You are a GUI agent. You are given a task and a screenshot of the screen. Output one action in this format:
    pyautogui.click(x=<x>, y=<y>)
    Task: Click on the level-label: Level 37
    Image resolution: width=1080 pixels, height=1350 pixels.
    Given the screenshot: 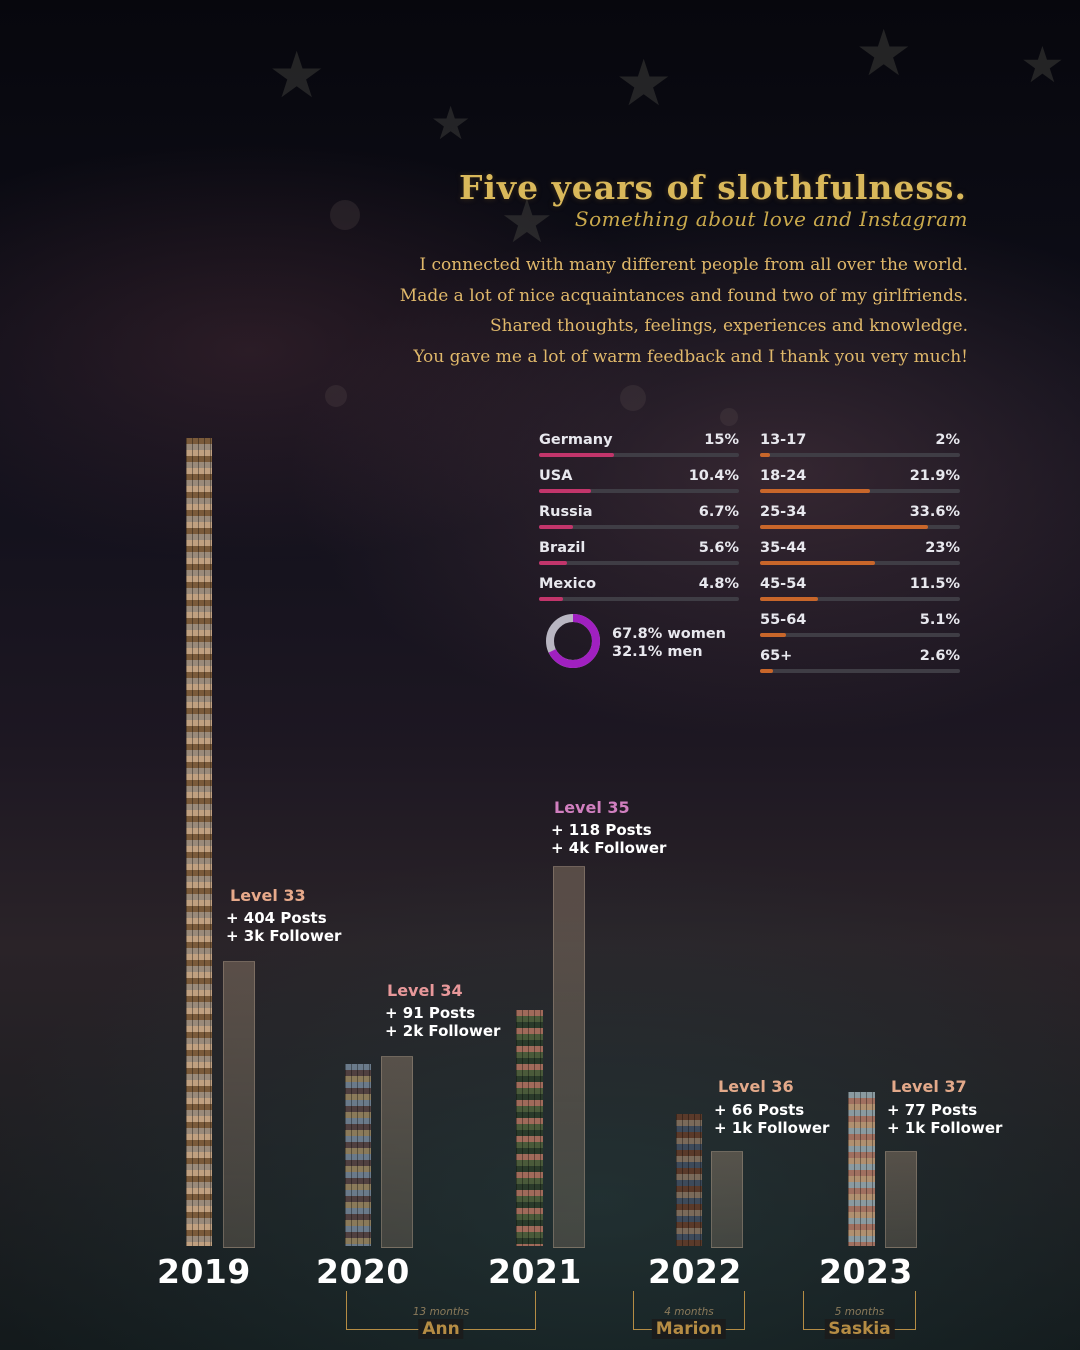 What is the action you would take?
    pyautogui.click(x=929, y=1086)
    